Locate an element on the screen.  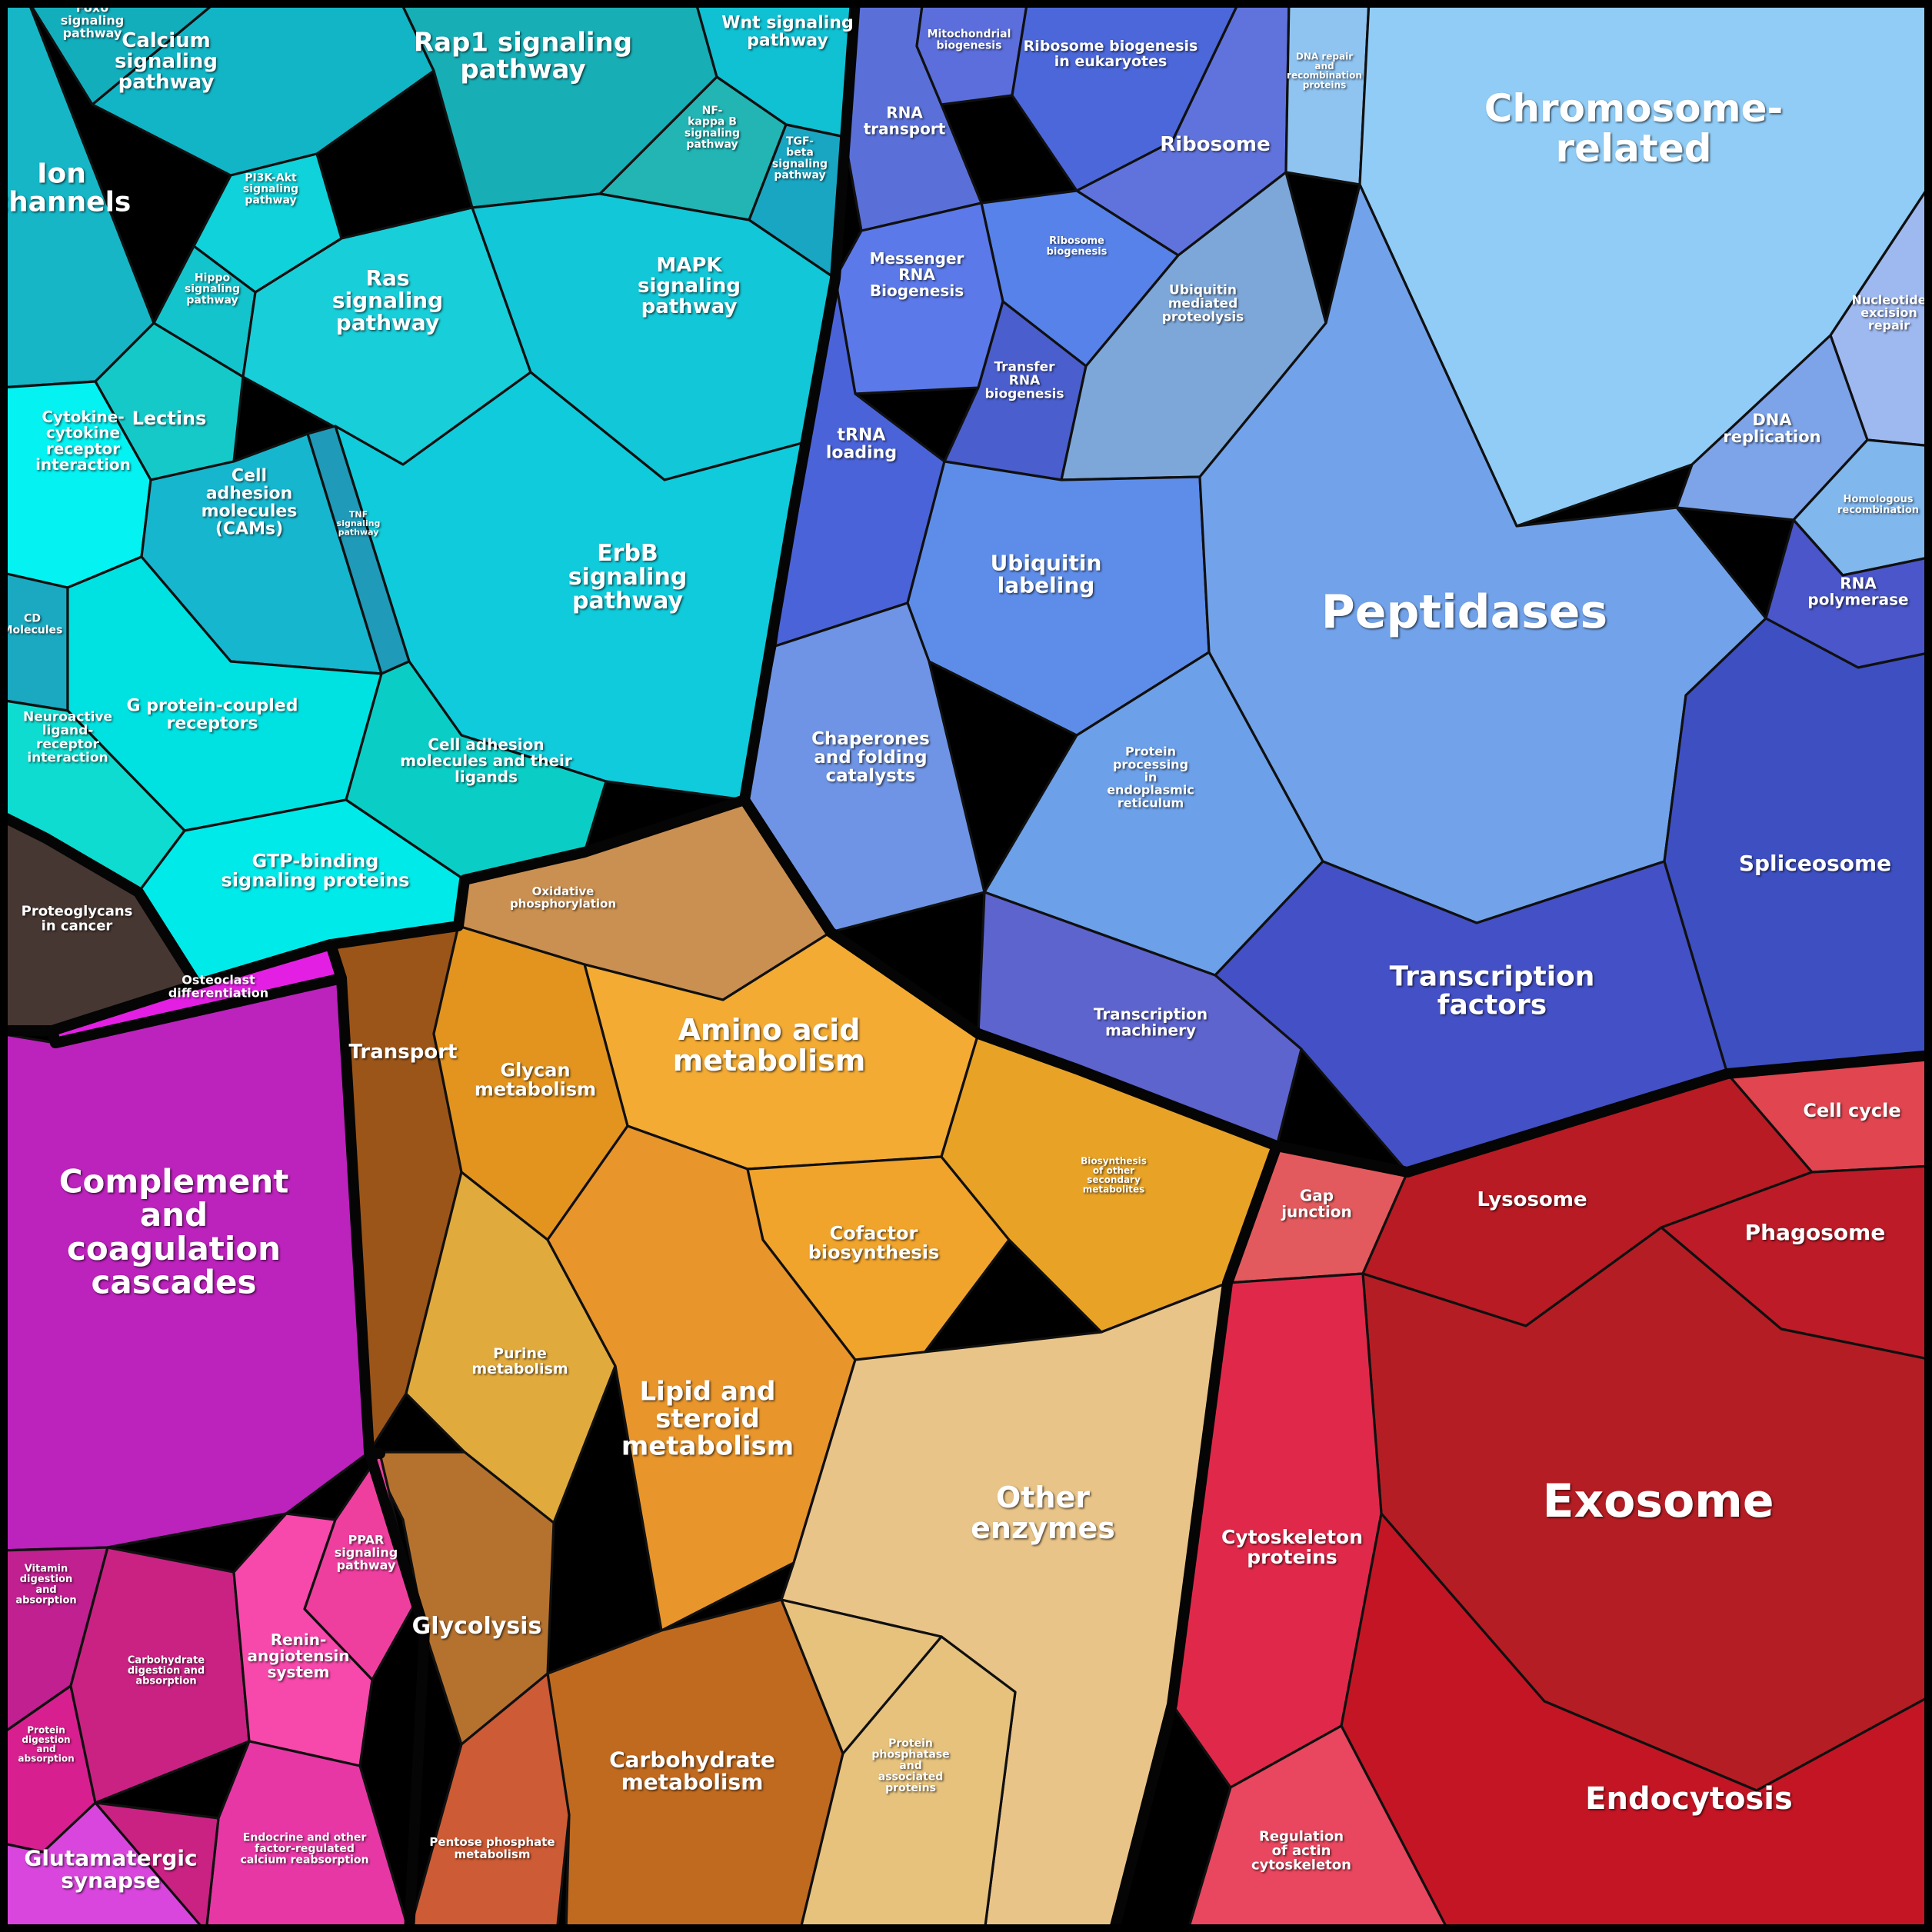
label-glycolysis: Glycolysis is located at coordinates (477, 1626).